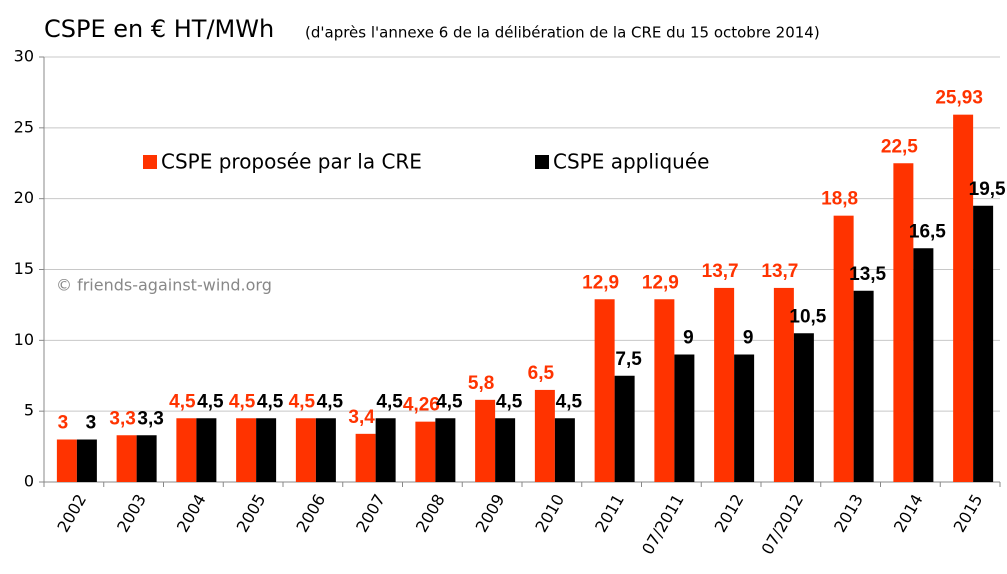  I want to click on x-tick-label-group: 2003, so click(131, 513).